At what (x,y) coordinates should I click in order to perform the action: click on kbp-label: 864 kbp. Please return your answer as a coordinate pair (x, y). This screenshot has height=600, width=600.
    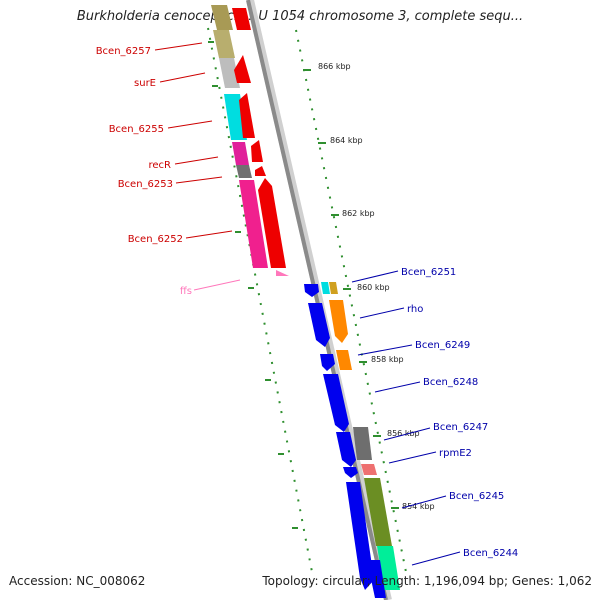
    Looking at the image, I should click on (346, 140).